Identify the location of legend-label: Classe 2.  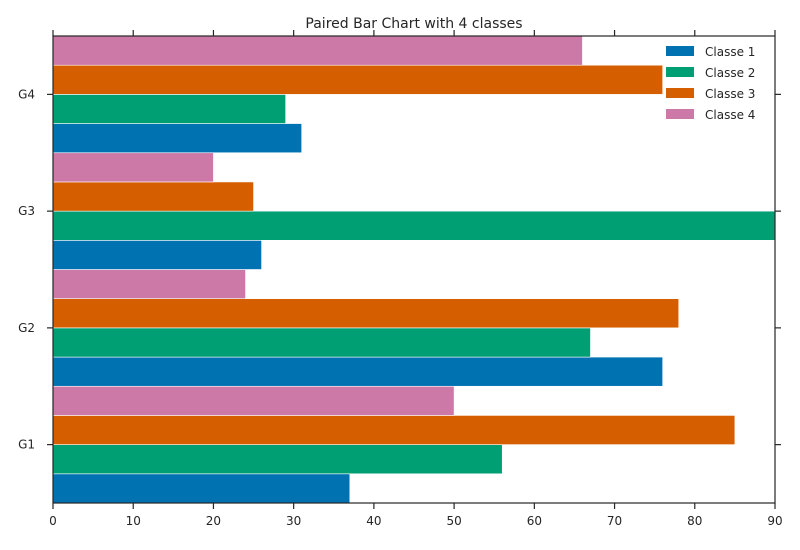
(730, 73).